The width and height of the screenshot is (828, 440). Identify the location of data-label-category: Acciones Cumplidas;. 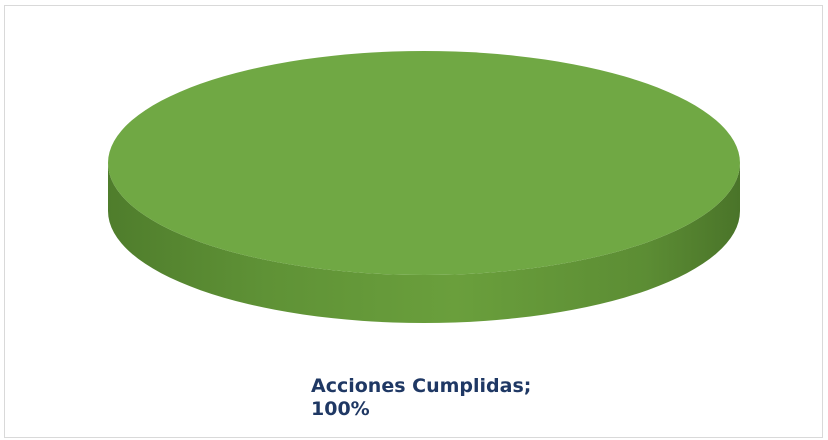
(421, 386).